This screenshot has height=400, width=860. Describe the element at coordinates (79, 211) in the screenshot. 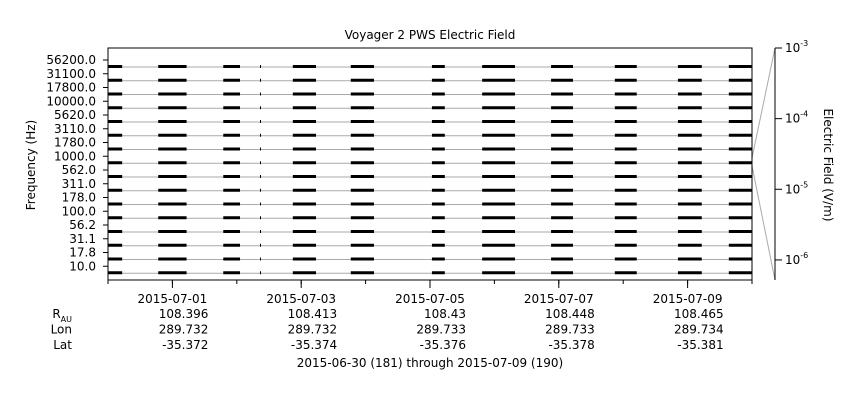

I see `y-tick-label: 100.0` at that location.